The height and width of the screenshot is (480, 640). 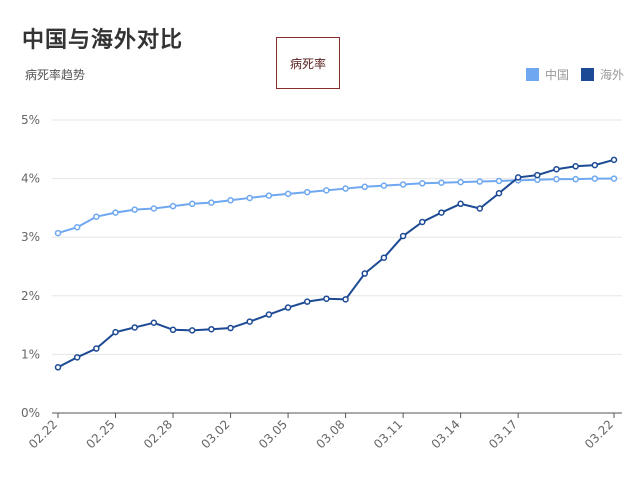 What do you see at coordinates (55, 75) in the screenshot?
I see `chart-subtitle: 病死率趋势` at bounding box center [55, 75].